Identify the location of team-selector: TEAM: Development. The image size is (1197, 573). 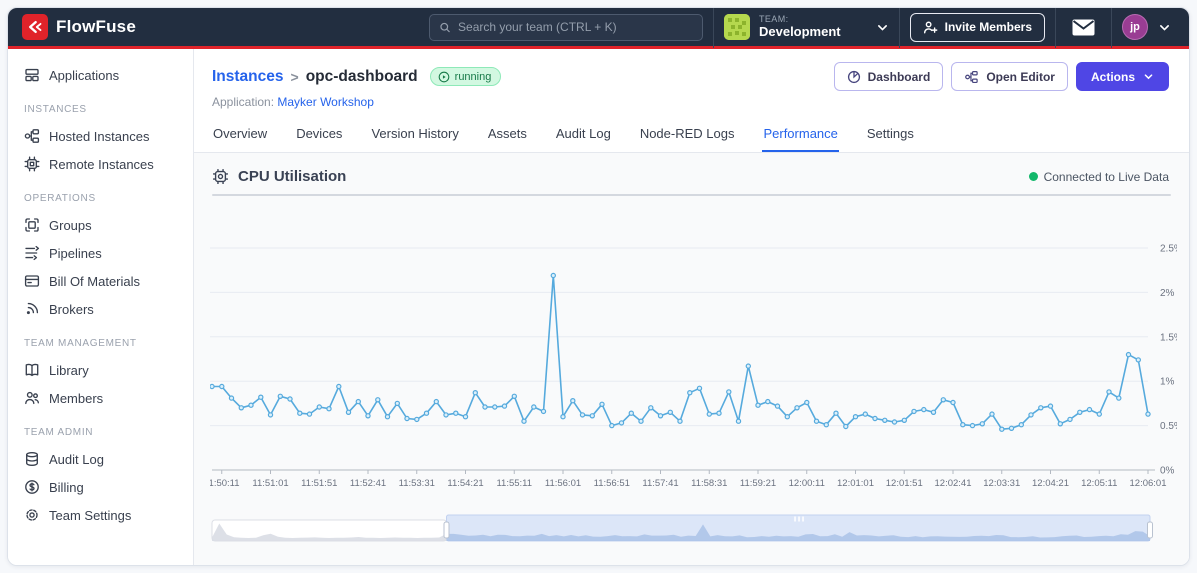
(806, 27).